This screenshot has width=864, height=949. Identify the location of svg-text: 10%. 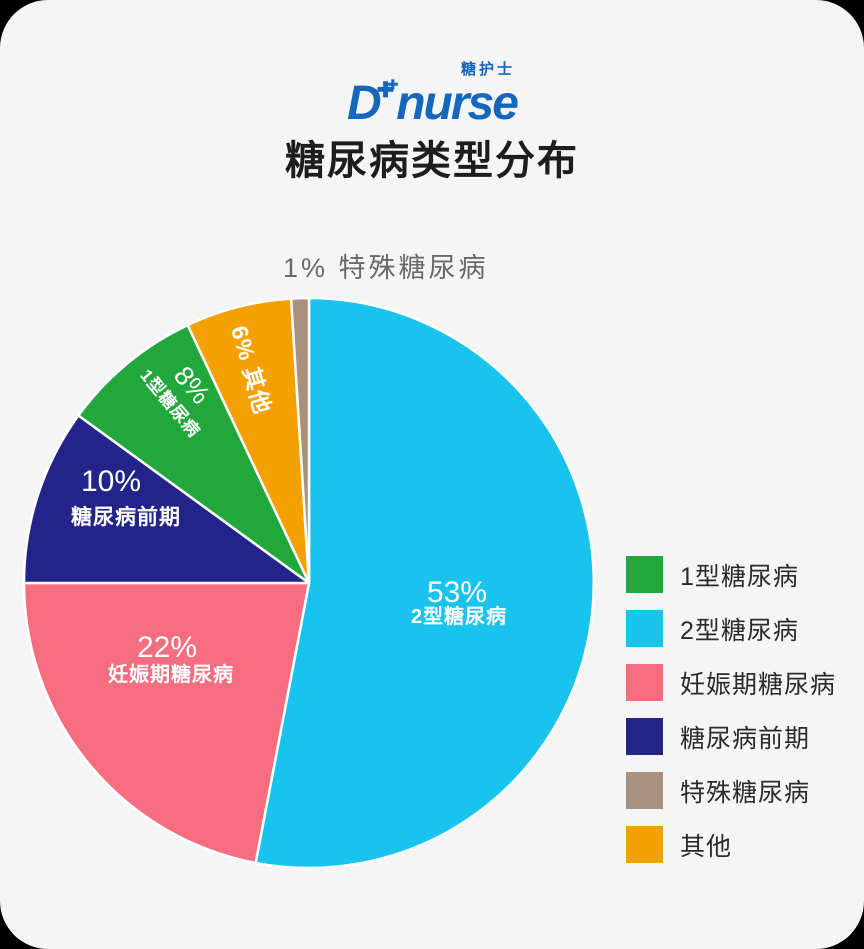
(111, 481).